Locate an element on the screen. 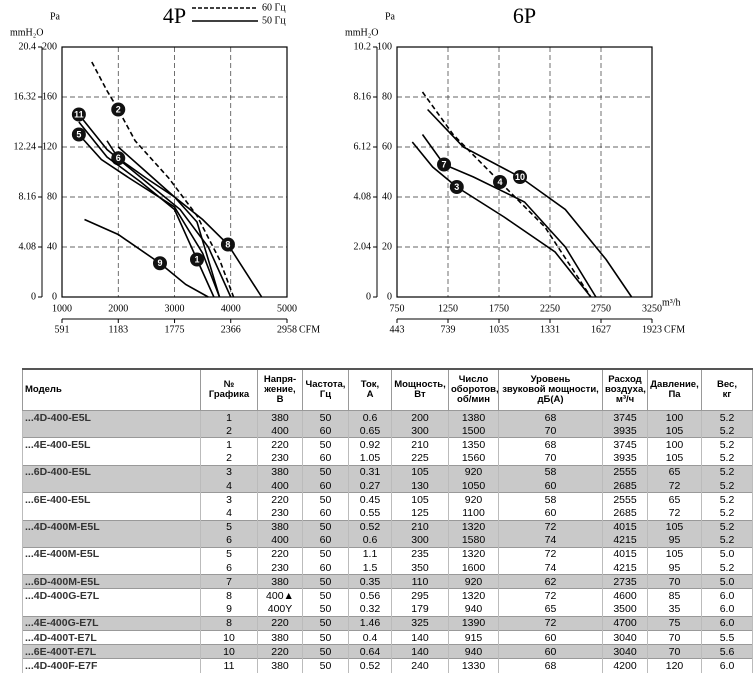 The width and height of the screenshot is (756, 700). table-cell: 1500 is located at coordinates (473, 431).